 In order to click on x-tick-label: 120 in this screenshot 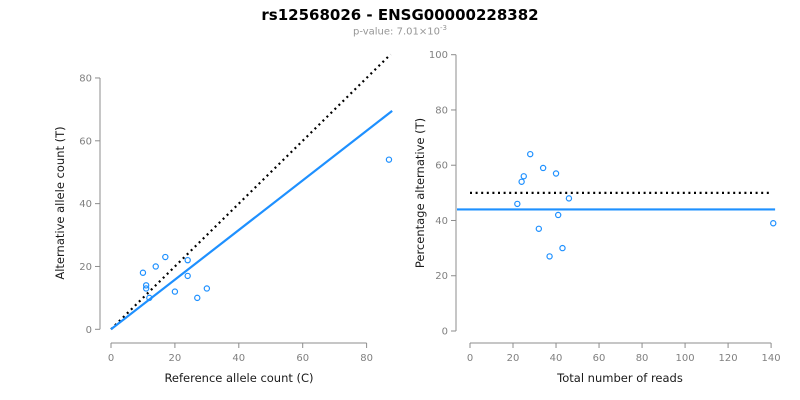, I will do `click(728, 358)`.